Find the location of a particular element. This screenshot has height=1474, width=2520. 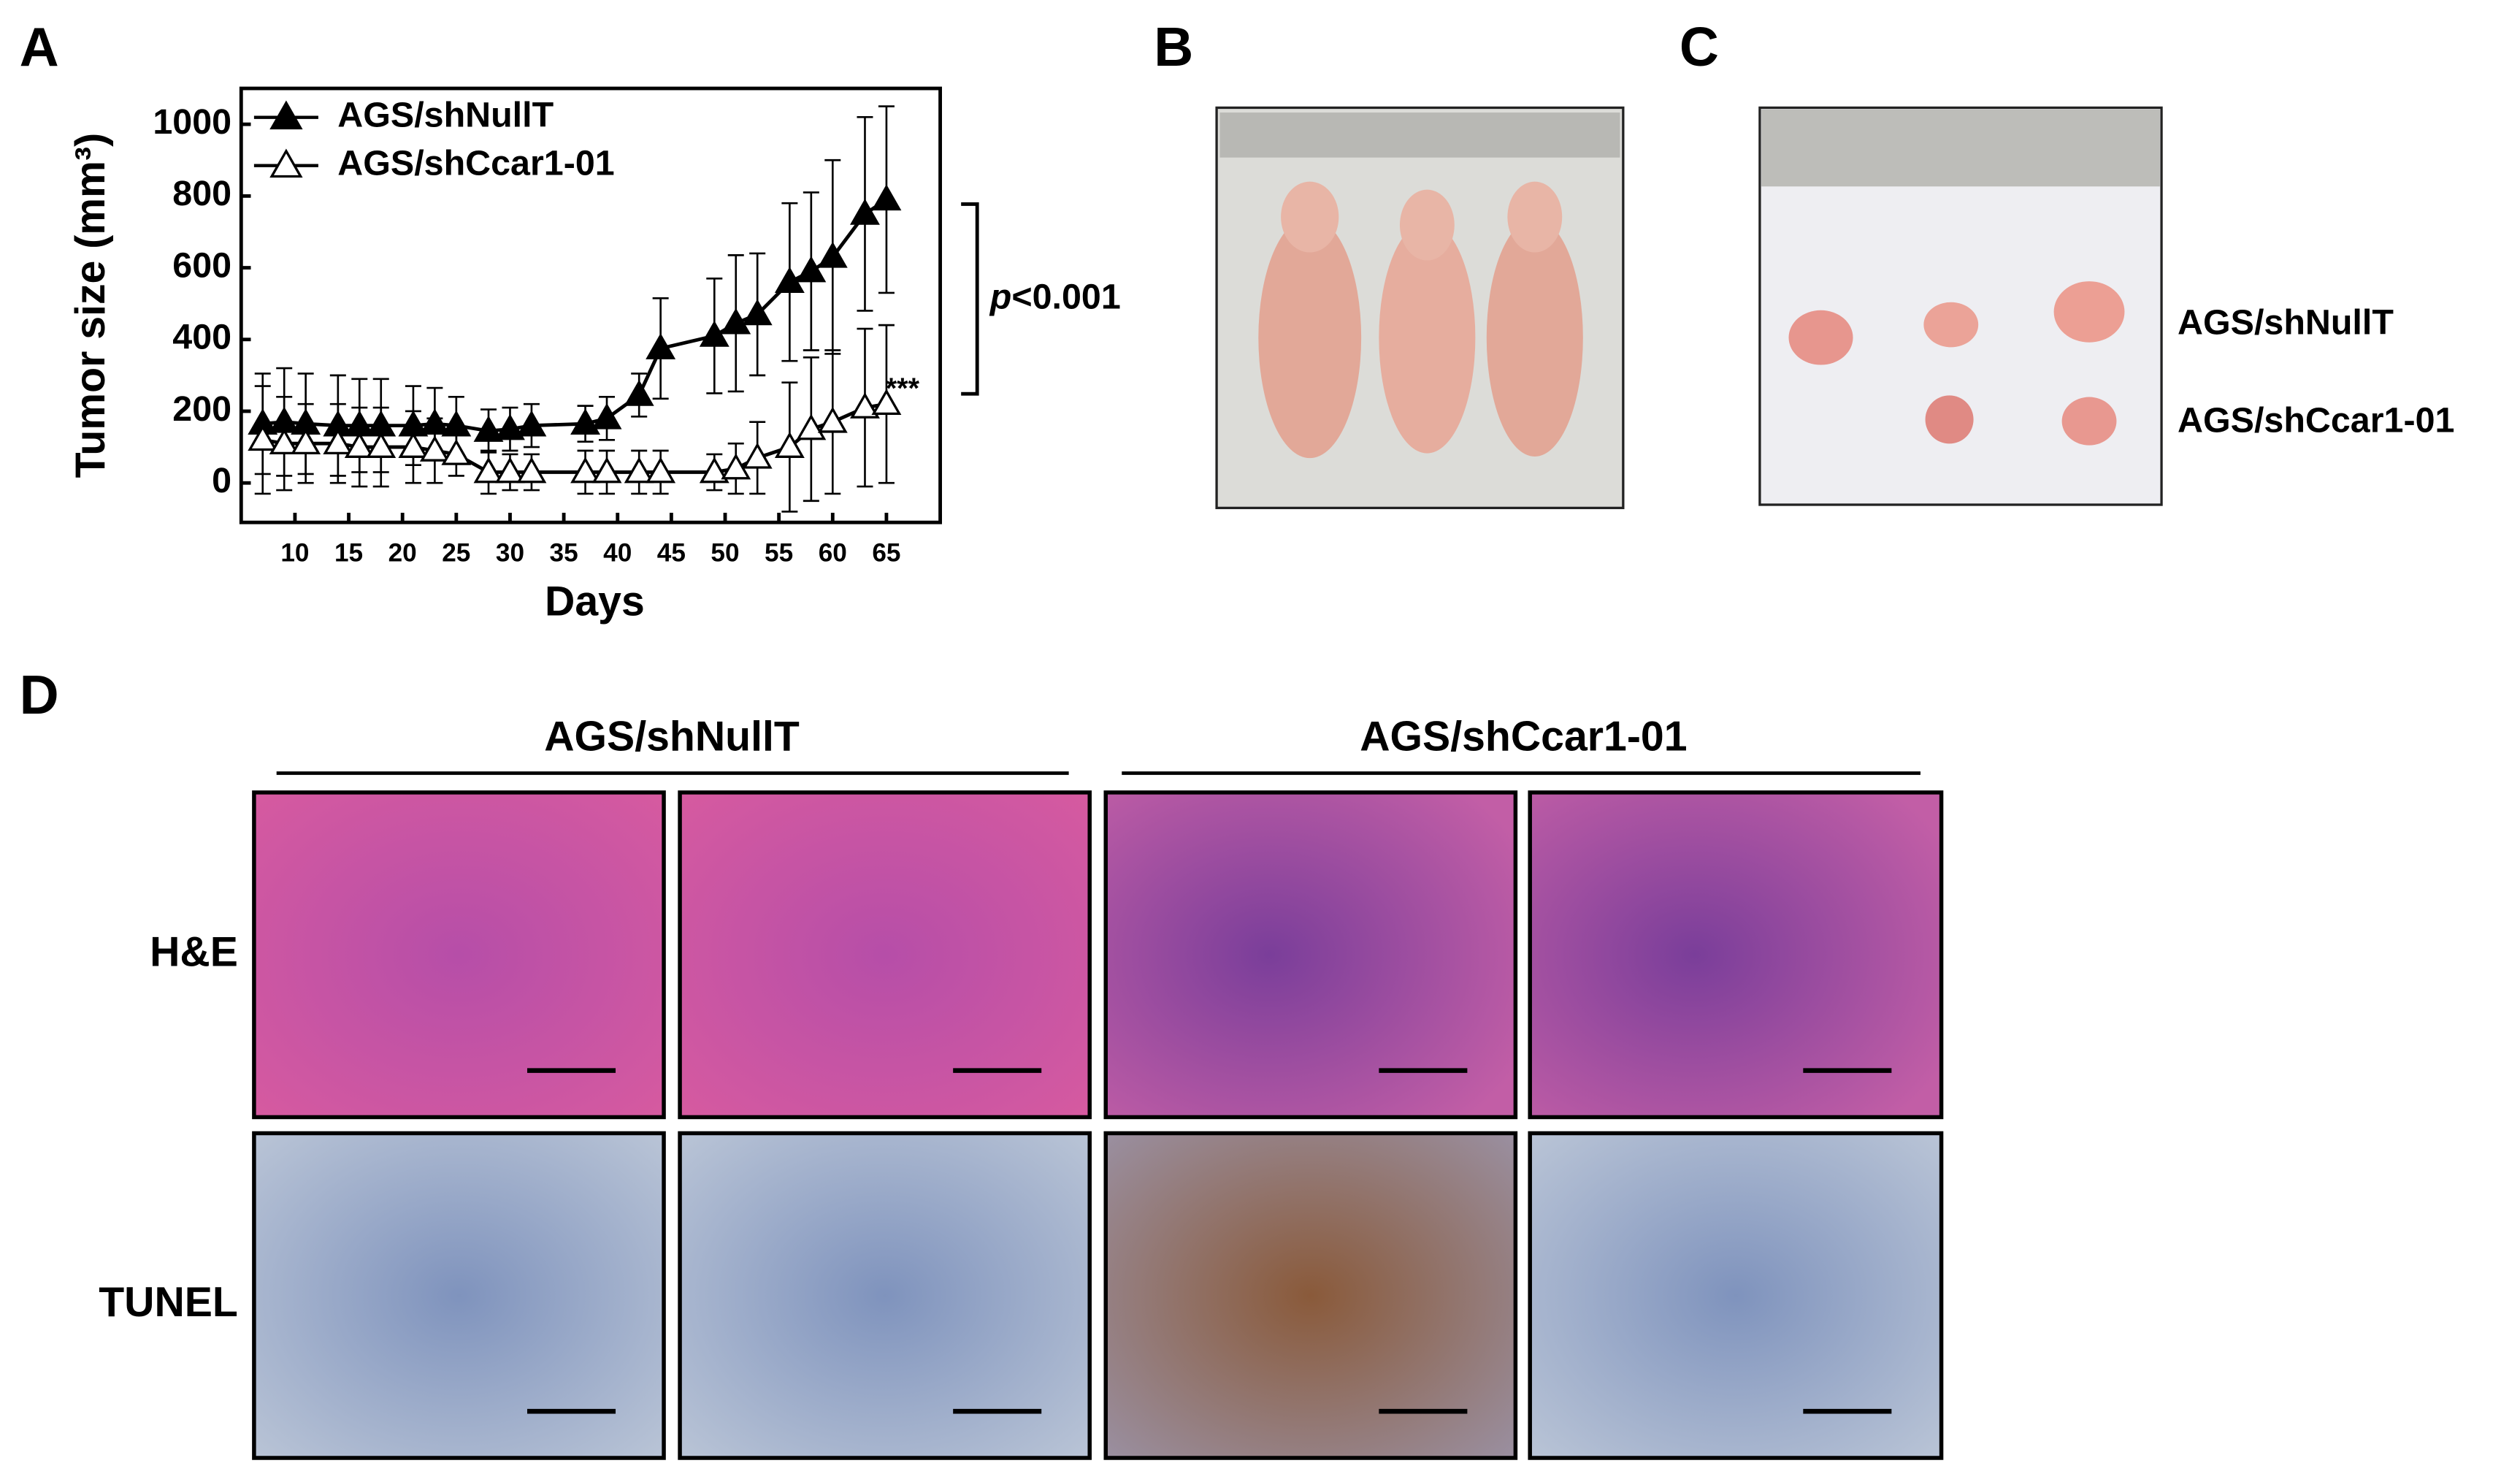

photo-tumors is located at coordinates (1961, 306).